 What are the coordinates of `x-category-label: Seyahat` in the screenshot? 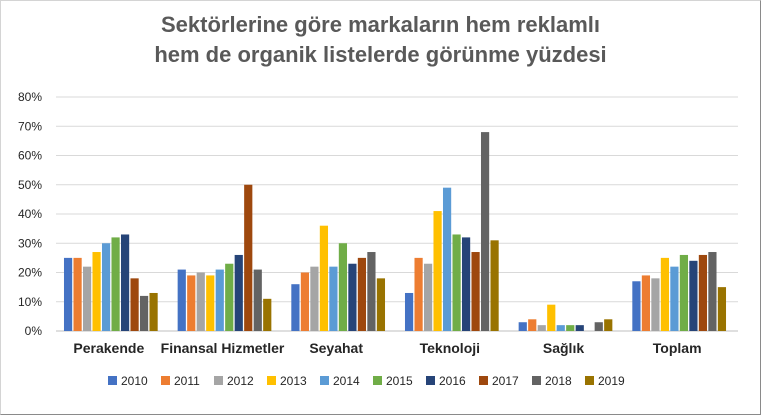 It's located at (336, 348).